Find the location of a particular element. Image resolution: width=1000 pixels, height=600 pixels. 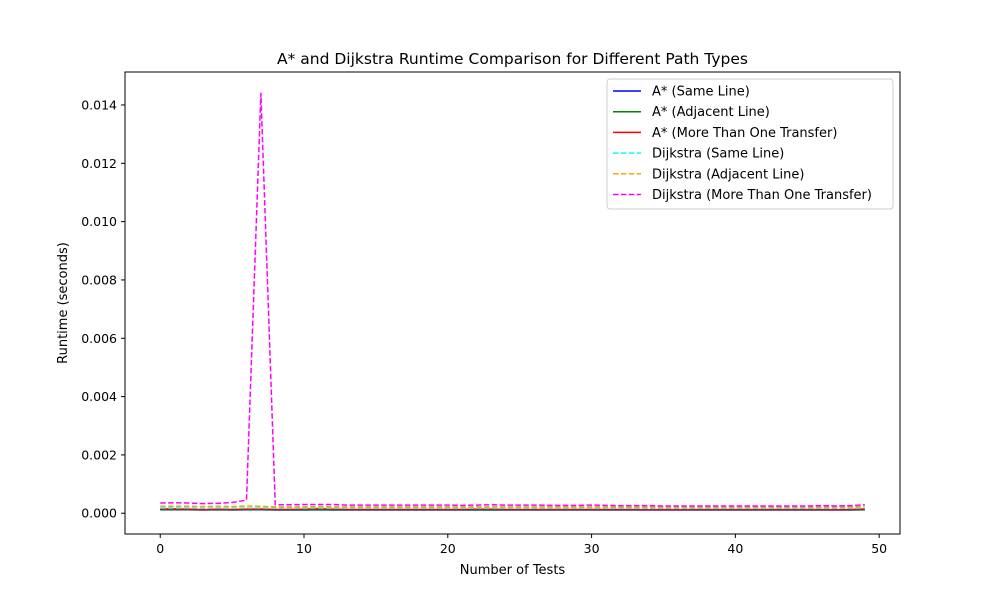

y-tick-label: 0.004 is located at coordinates (99, 396).